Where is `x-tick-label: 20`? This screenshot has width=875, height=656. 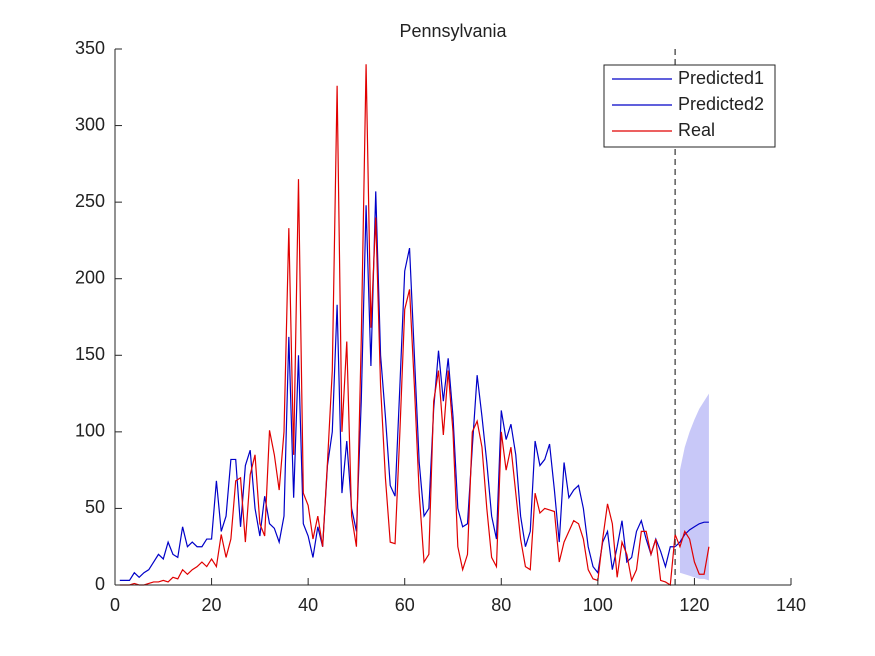 x-tick-label: 20 is located at coordinates (212, 605).